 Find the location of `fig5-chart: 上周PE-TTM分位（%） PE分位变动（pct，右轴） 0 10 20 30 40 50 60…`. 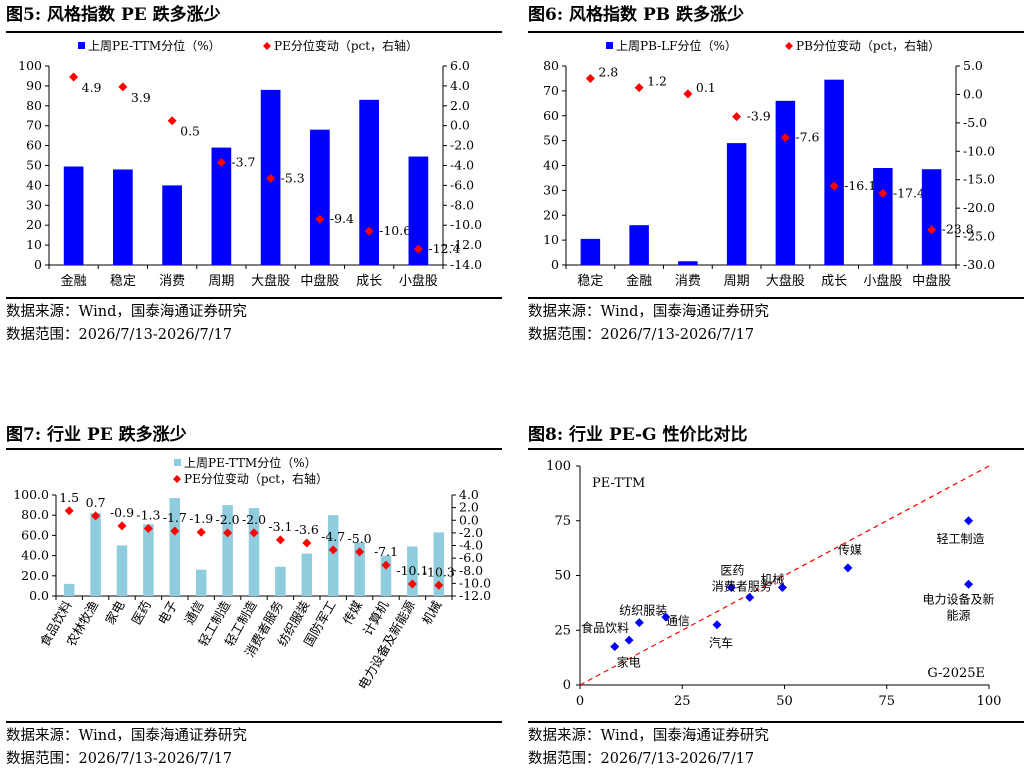

fig5-chart: 上周PE-TTM分位（%） PE分位变动（pct，右轴） 0 10 20 30 40 50 60… is located at coordinates (250, 163).